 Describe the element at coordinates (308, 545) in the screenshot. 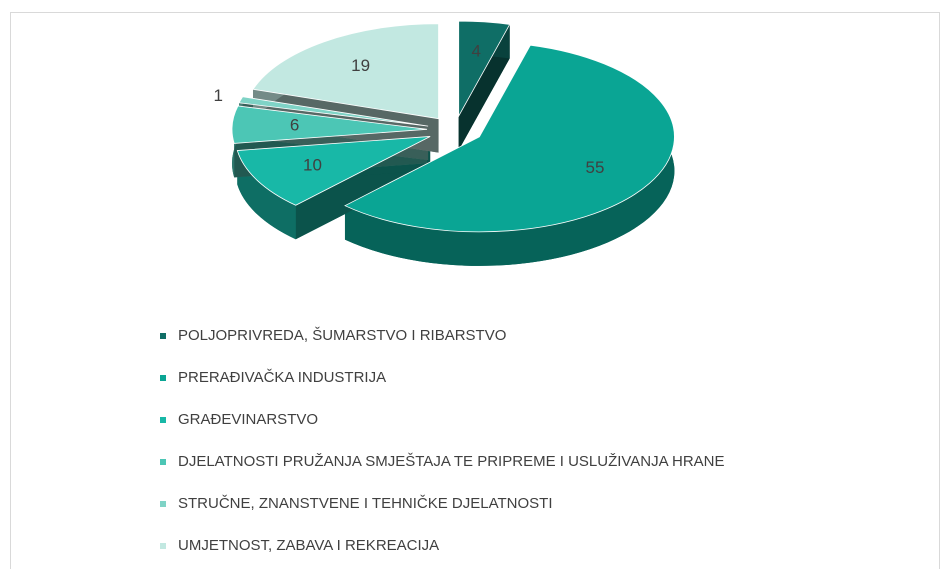

I see `legend-label: UMJETNOST, ZABAVA I REKREACIJA` at that location.